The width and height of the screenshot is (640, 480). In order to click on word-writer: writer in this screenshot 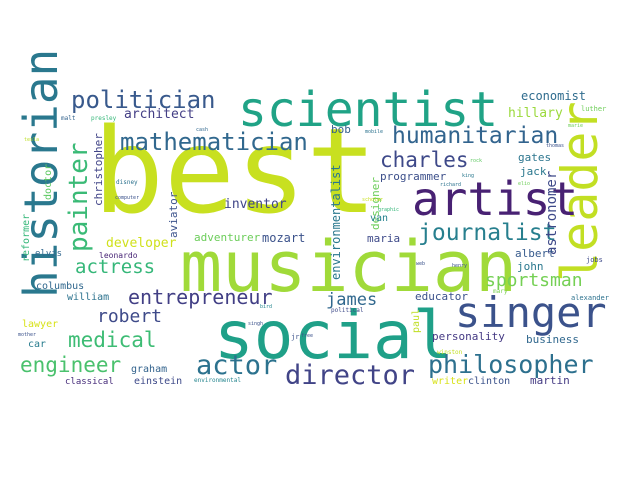, I will do `click(450, 381)`.